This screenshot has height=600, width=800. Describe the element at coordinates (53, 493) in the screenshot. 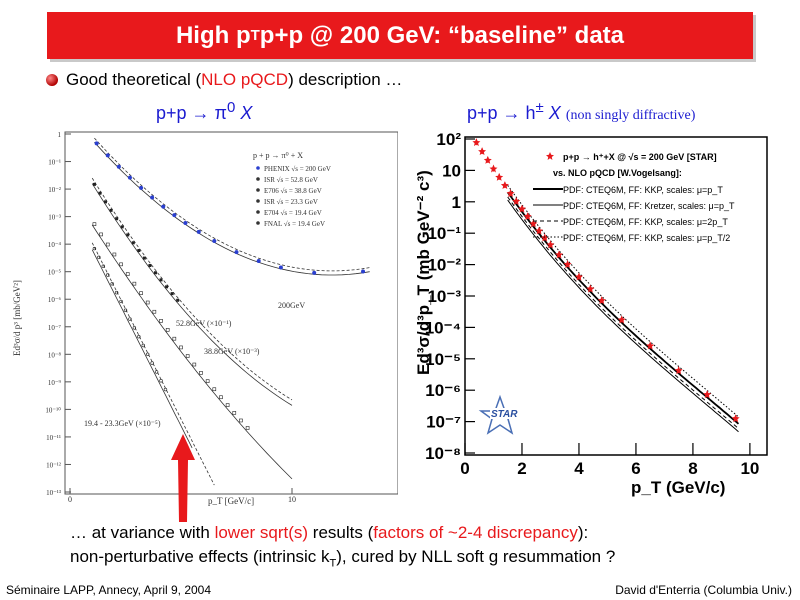

I see `left-ytick-label: 10⁻¹³` at that location.